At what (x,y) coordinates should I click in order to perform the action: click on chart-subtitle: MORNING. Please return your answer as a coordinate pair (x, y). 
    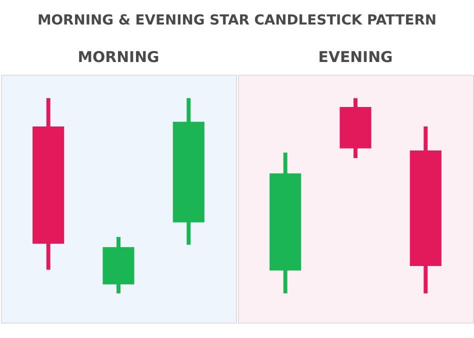
    Looking at the image, I should click on (119, 57).